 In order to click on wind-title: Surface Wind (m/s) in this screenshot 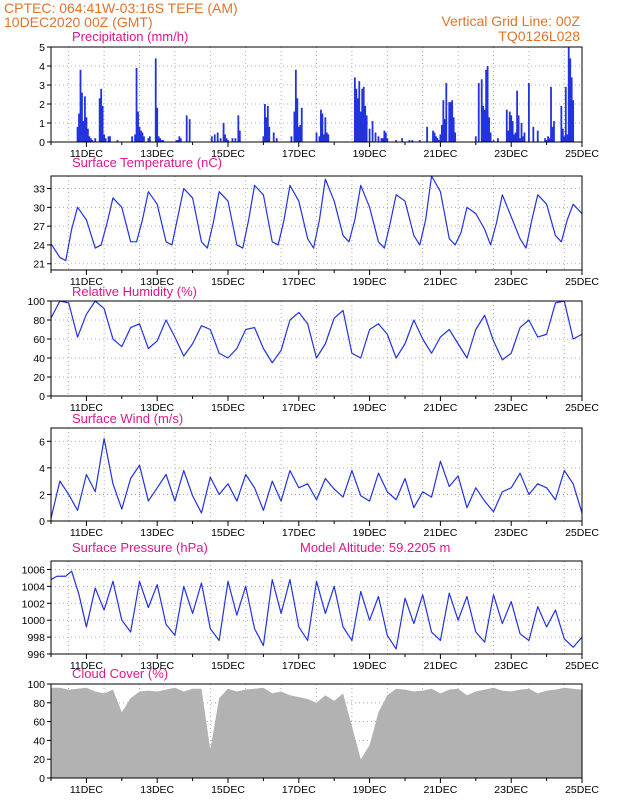, I will do `click(127, 418)`.